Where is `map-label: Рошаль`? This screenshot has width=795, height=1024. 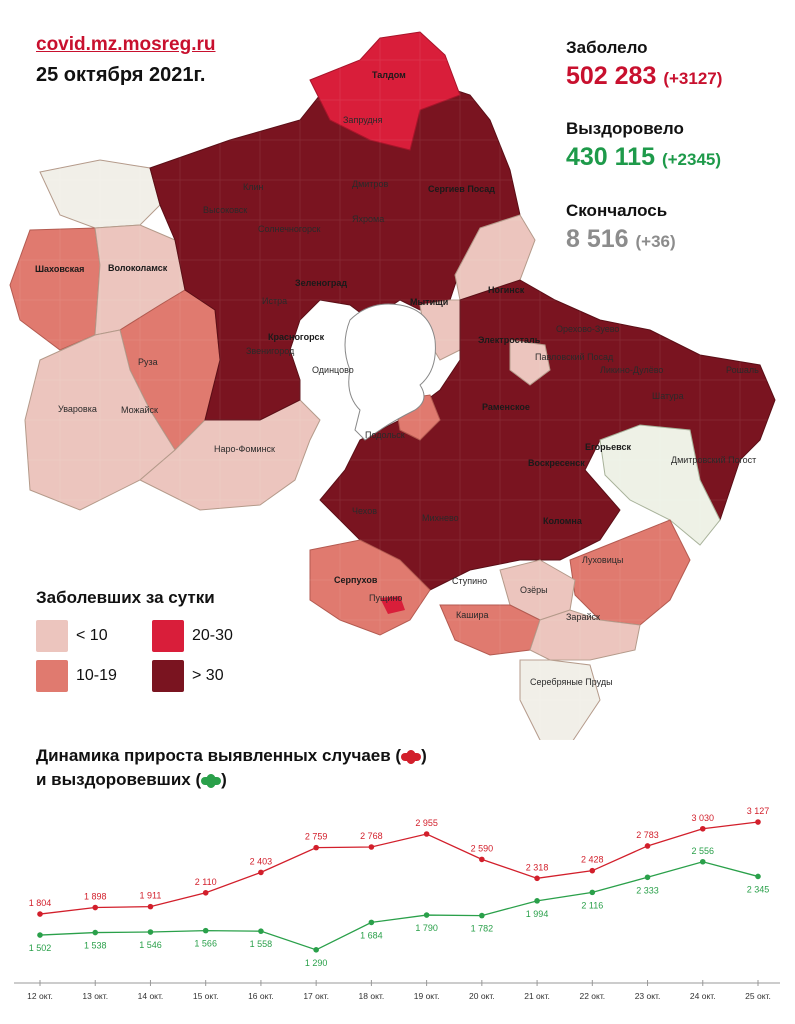 map-label: Рошаль is located at coordinates (742, 370).